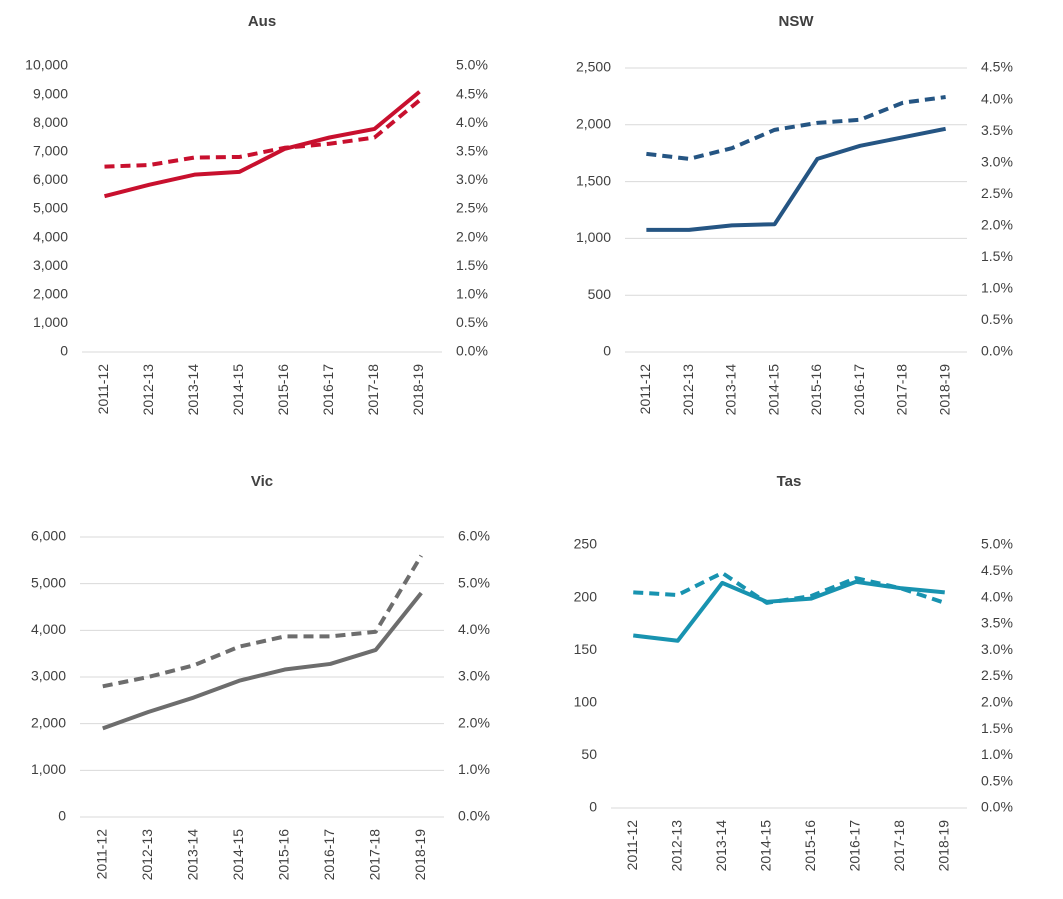  I want to click on chart-title: Vic, so click(262, 481).